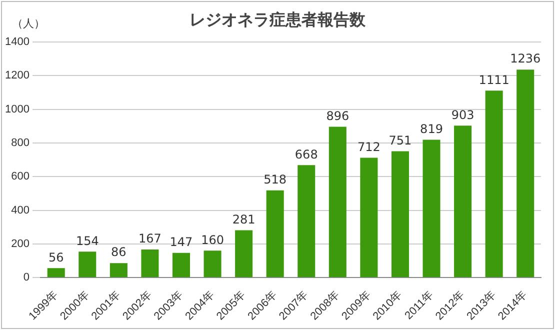 The height and width of the screenshot is (330, 555). I want to click on data-label: 751, so click(400, 140).